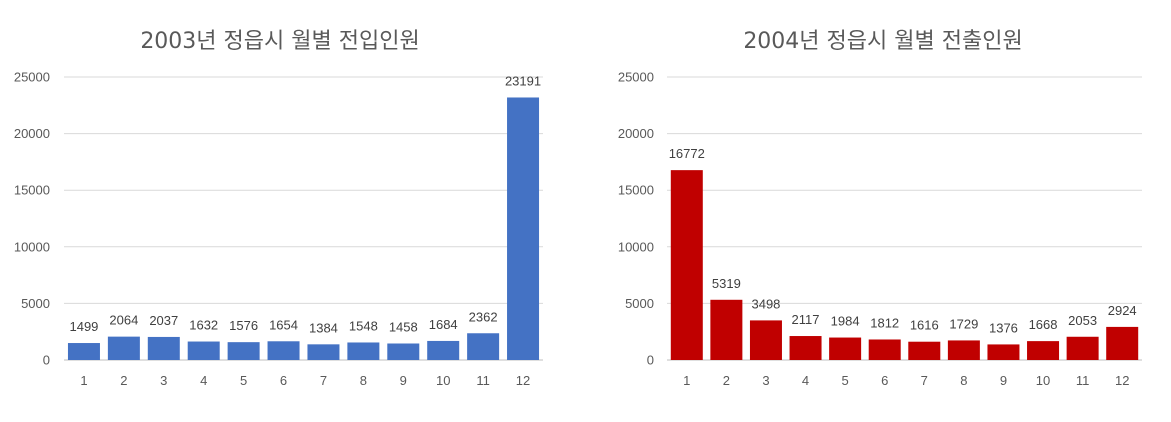  I want to click on chart-title: 2003년 정읍시 월별 전입인원, so click(279, 41).